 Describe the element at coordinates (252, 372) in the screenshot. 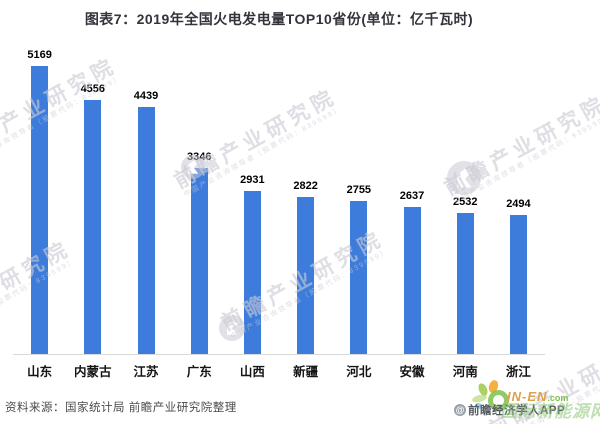

I see `x-axis-label: 山西` at that location.